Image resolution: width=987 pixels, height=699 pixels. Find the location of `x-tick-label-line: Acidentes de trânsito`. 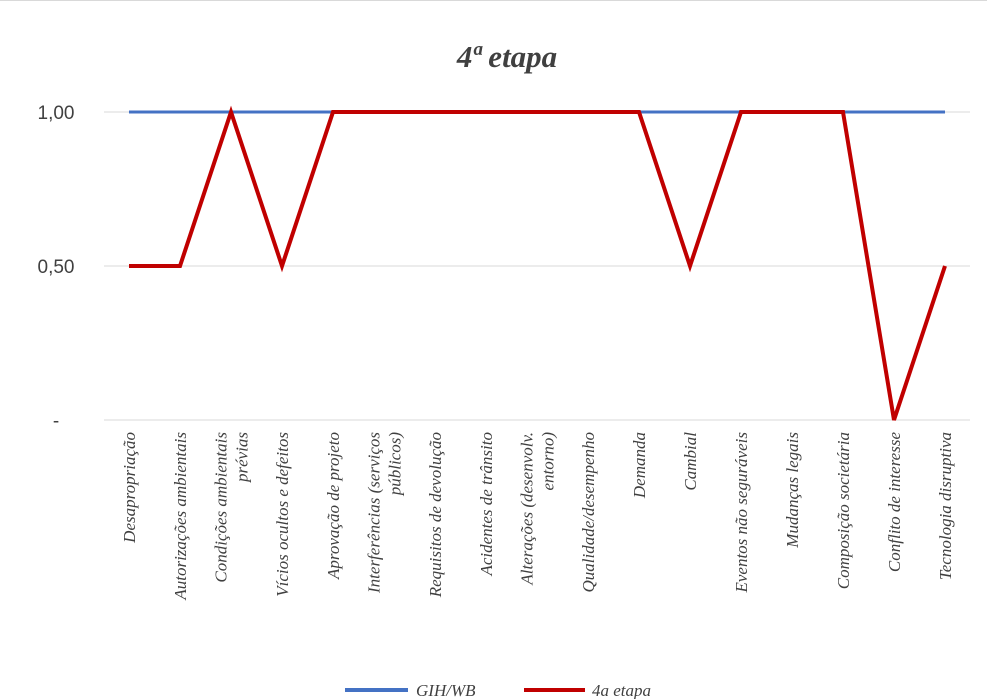

x-tick-label-line: Acidentes de trânsito is located at coordinates (486, 504).